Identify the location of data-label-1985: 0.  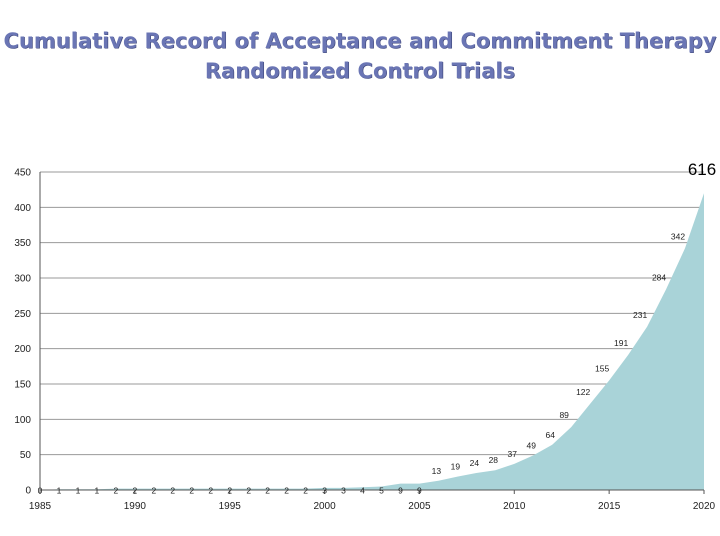
(40, 491).